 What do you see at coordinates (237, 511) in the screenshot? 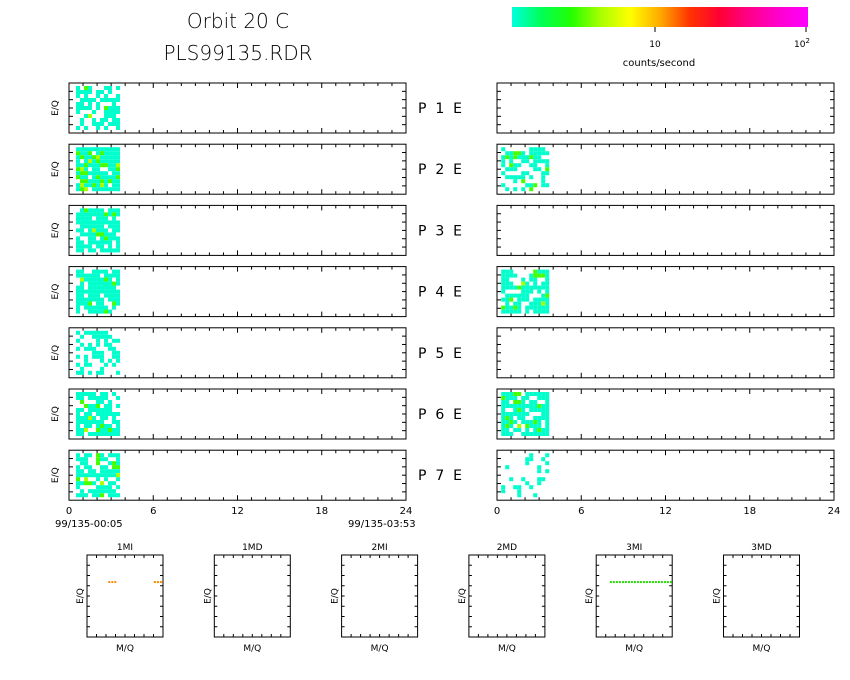
I see `x-tick-label-left: 12` at bounding box center [237, 511].